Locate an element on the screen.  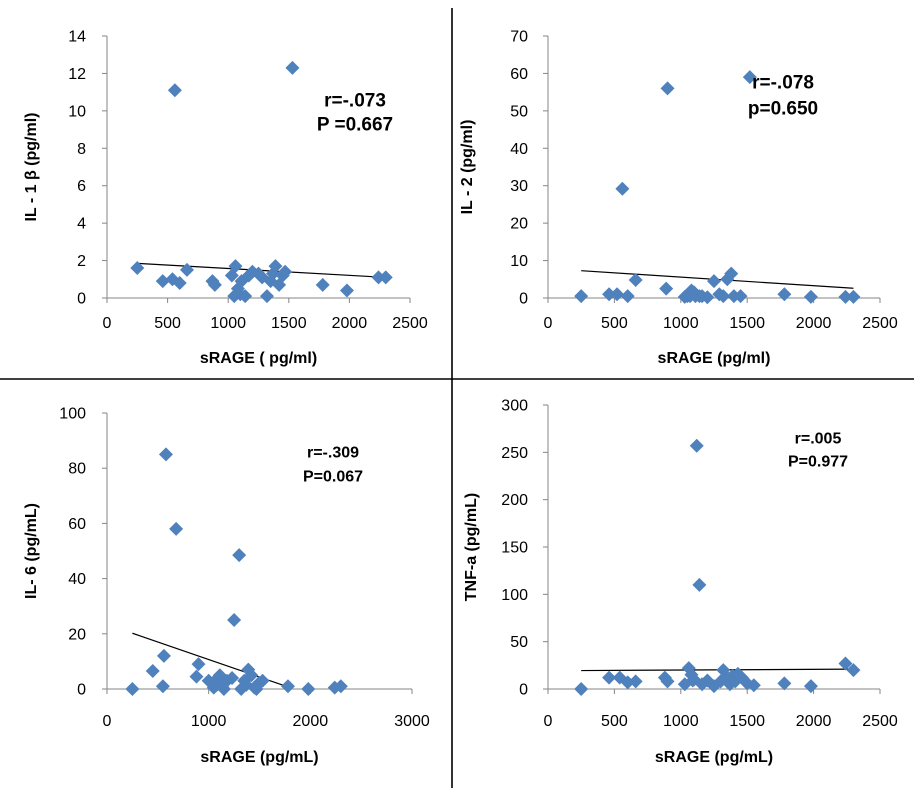
y-tick-label: 2 is located at coordinates (81, 261).